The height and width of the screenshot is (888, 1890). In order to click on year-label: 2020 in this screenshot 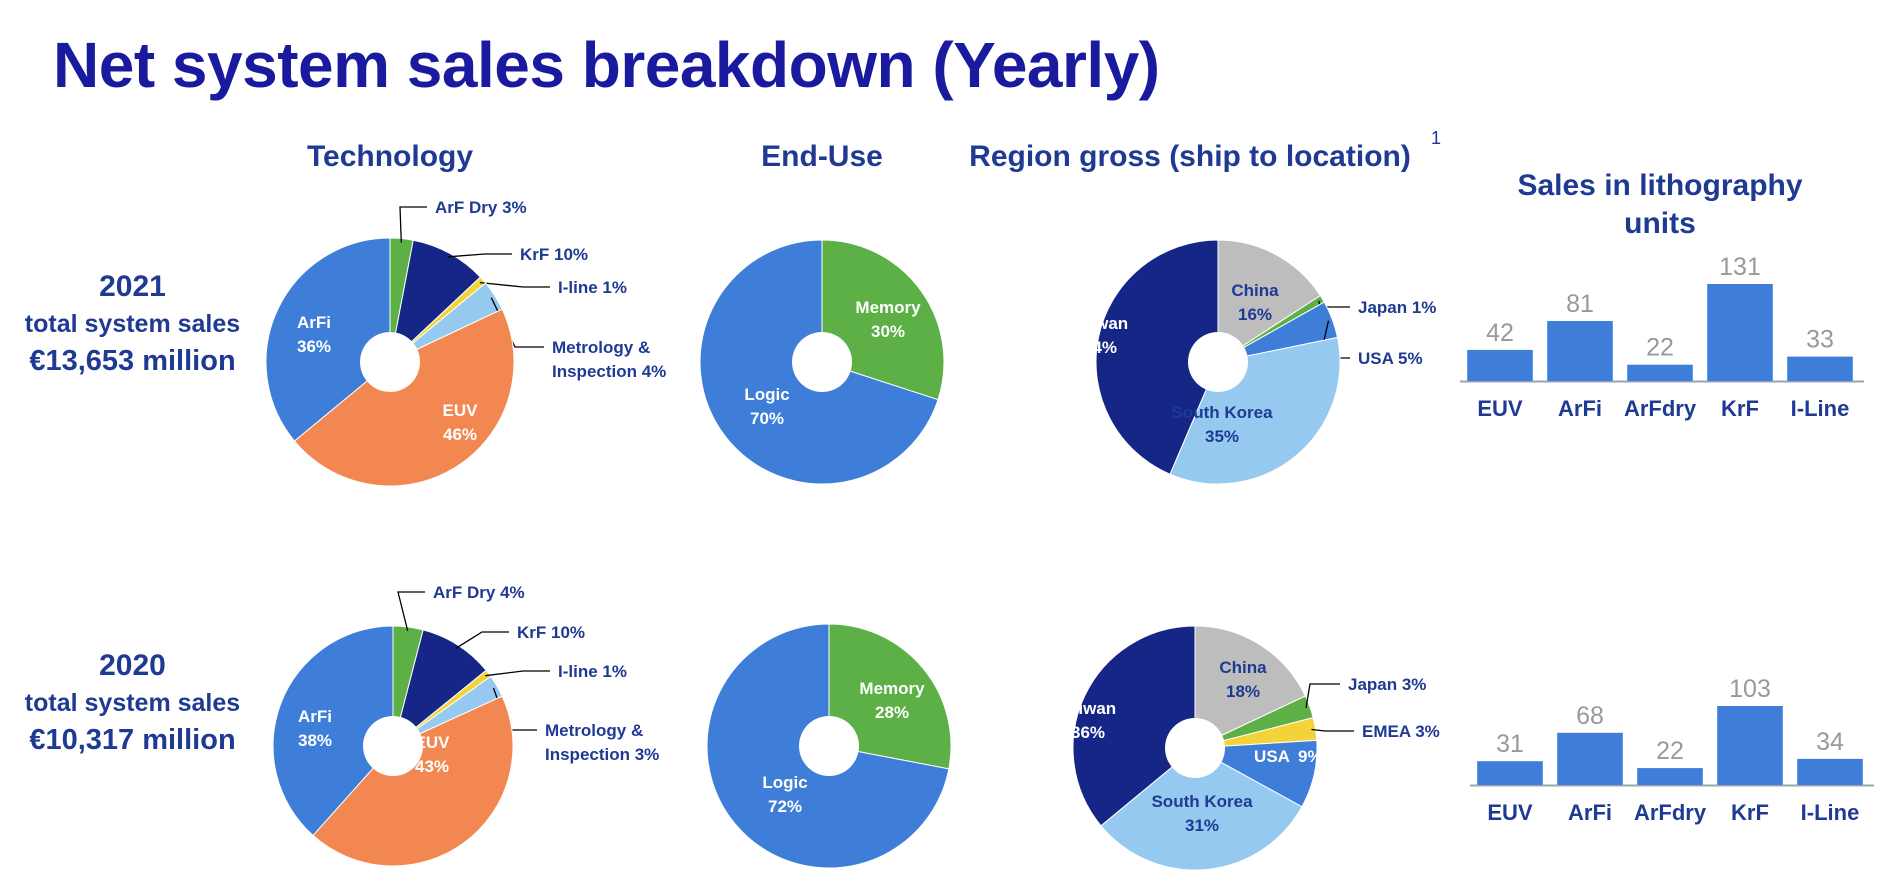, I will do `click(132, 665)`.